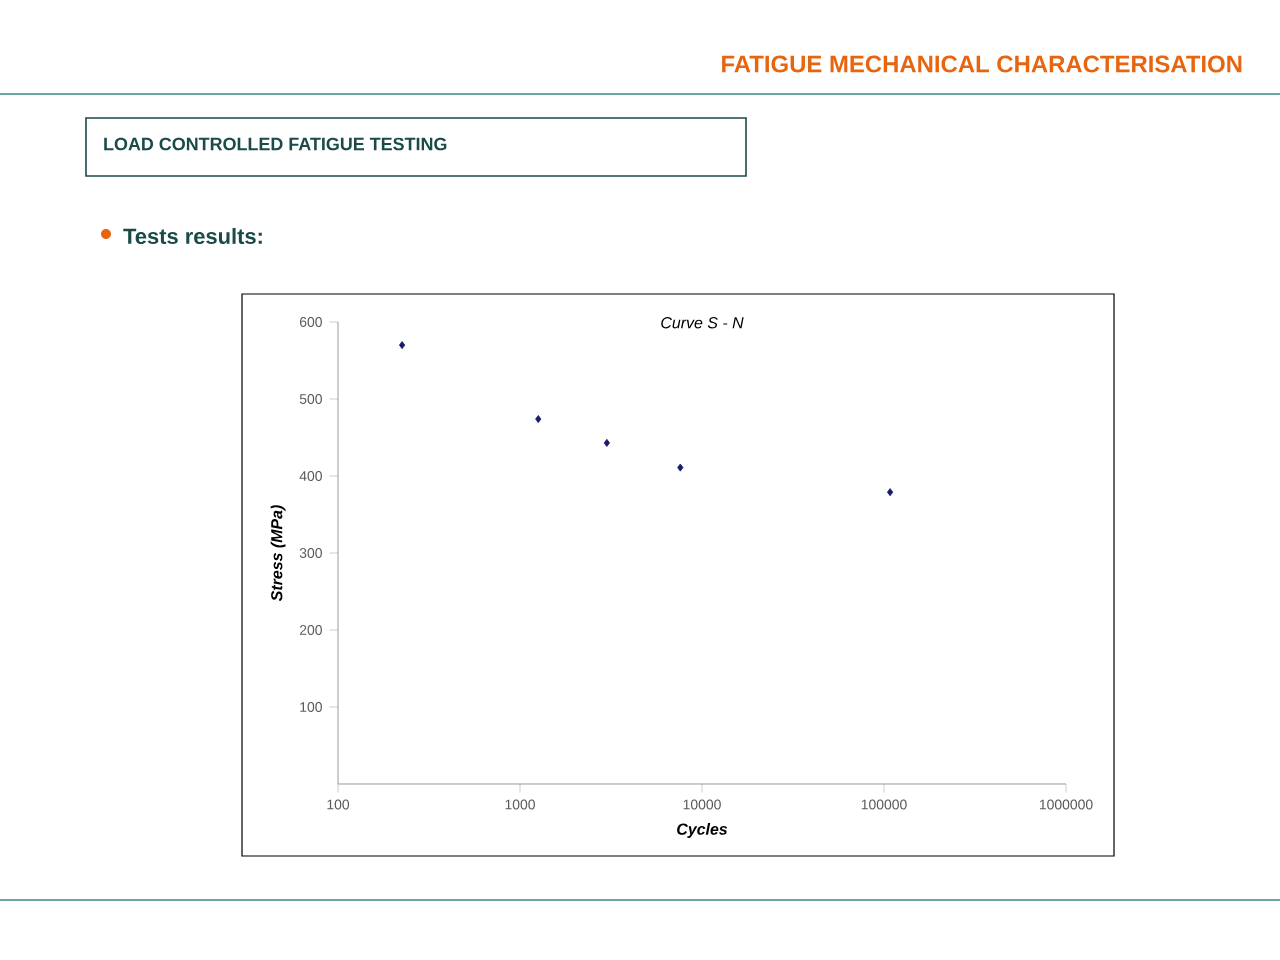  Describe the element at coordinates (192, 236) in the screenshot. I see `text: Tests results:` at that location.